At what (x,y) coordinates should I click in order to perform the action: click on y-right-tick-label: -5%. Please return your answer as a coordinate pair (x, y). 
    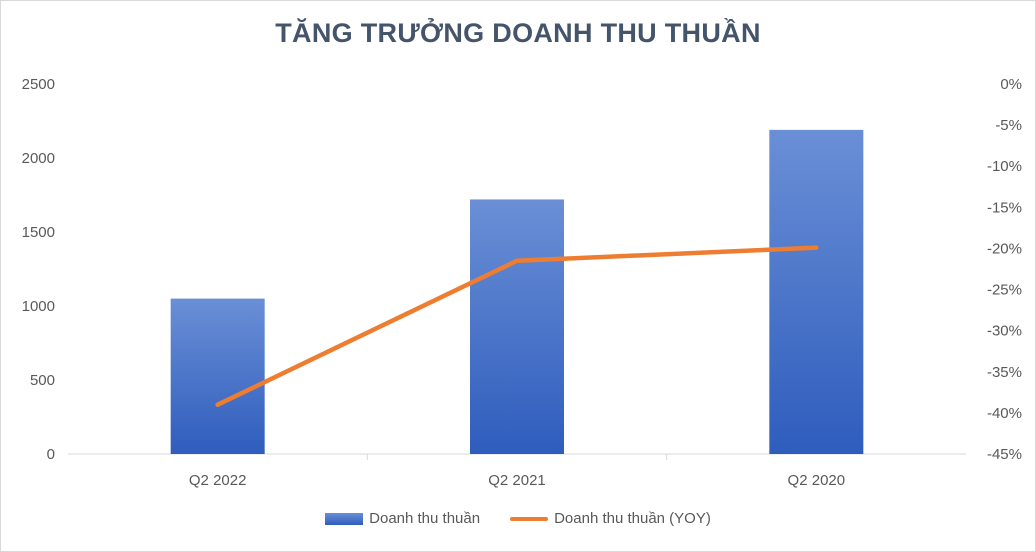
    Looking at the image, I should click on (1008, 125).